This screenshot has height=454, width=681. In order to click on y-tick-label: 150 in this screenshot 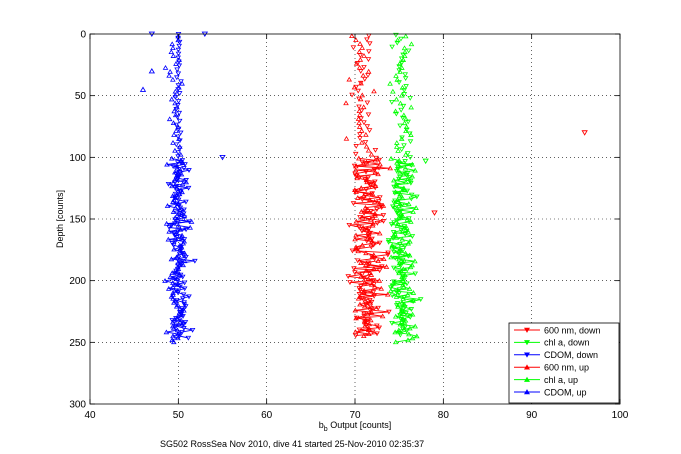, I will do `click(77, 220)`.